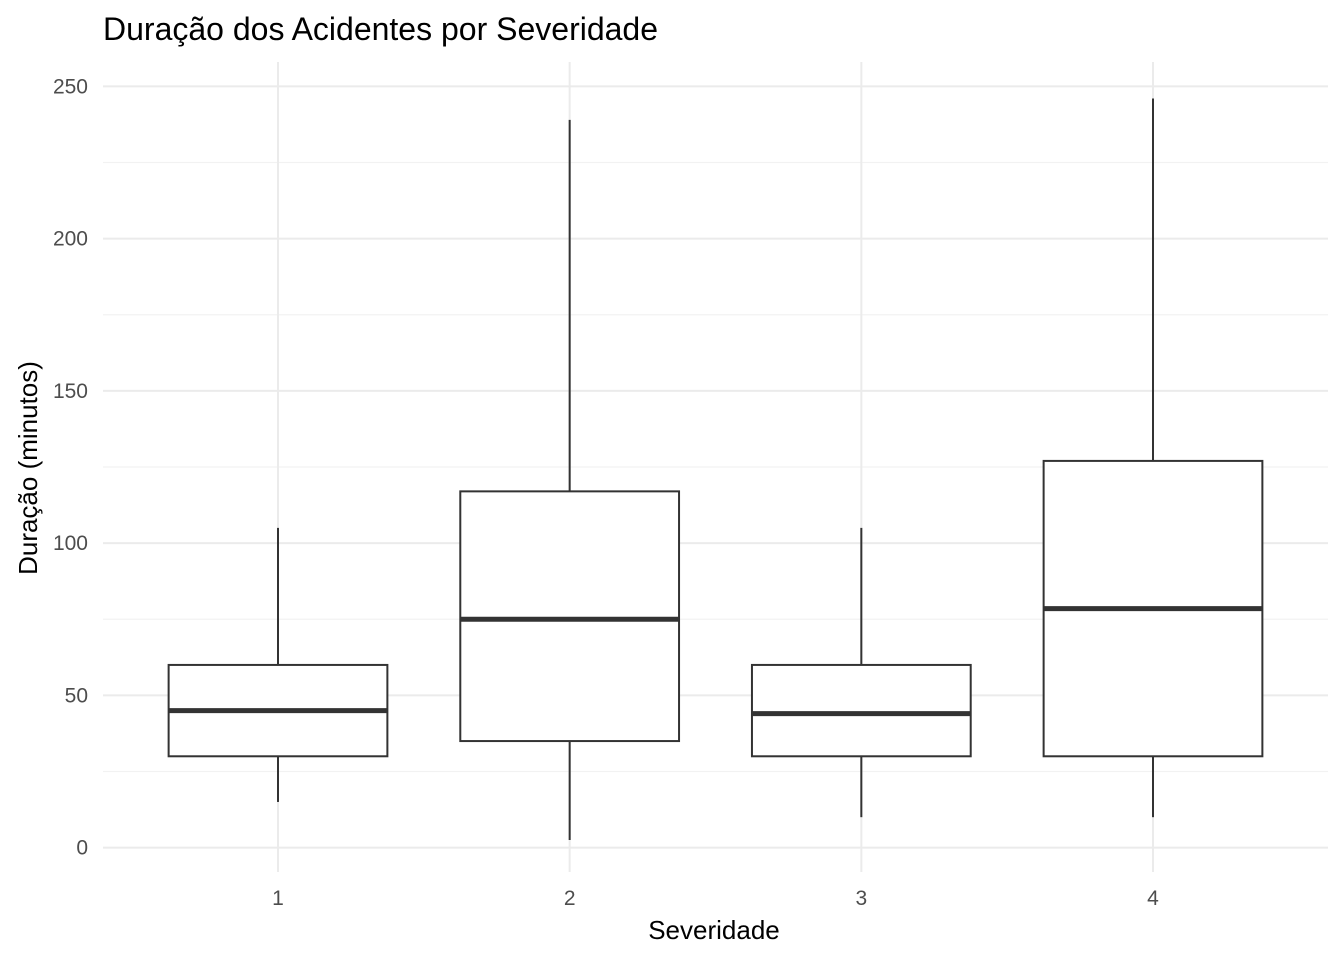 The width and height of the screenshot is (1344, 960). Describe the element at coordinates (70, 543) in the screenshot. I see `y-tick-label: 100` at that location.